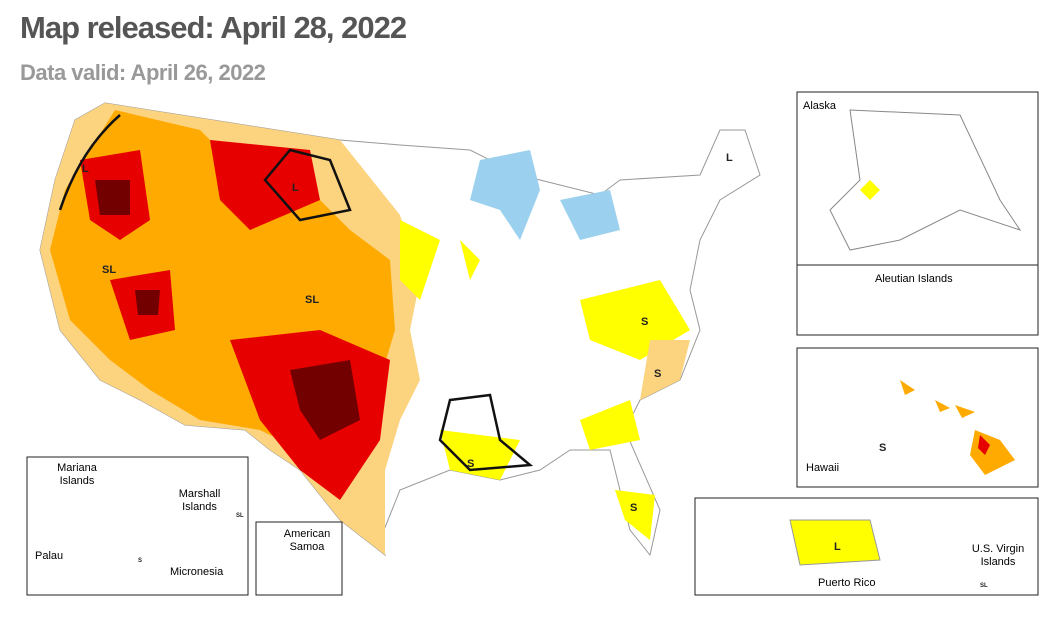 This screenshot has height=624, width=1058. Describe the element at coordinates (199, 500) in the screenshot. I see `inset-label: Marshall Islands` at that location.